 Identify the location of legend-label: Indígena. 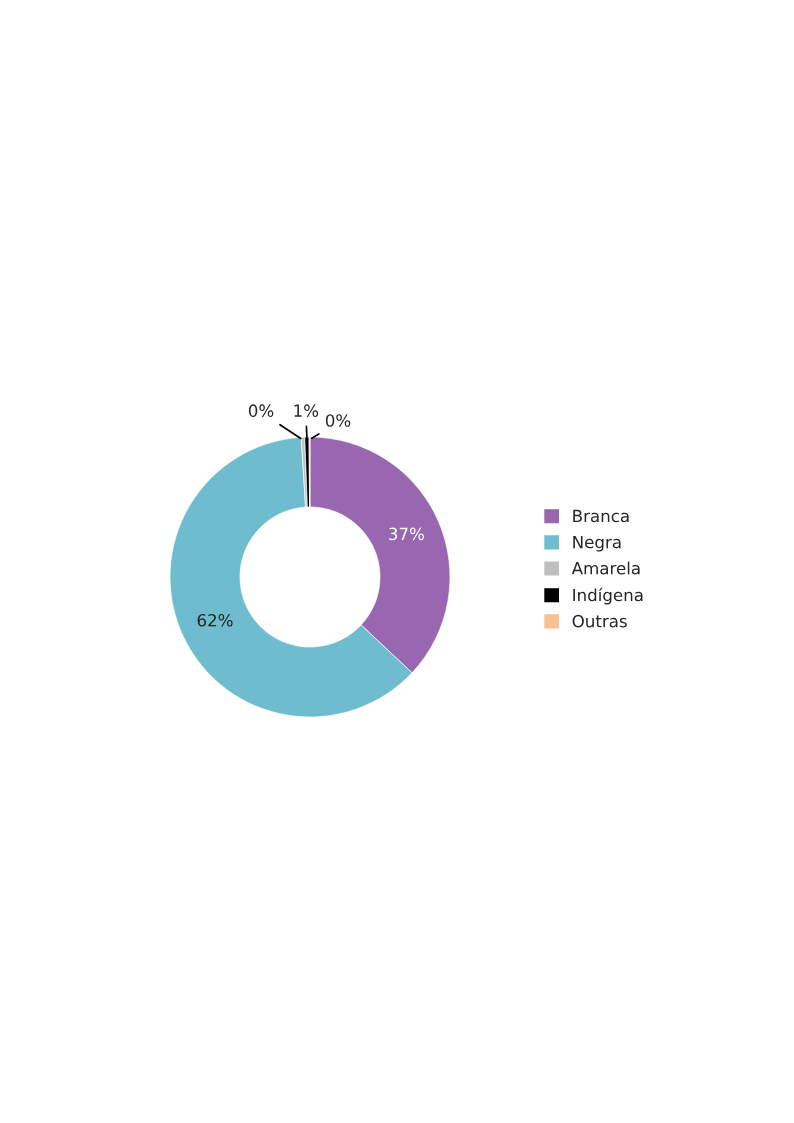
(608, 596).